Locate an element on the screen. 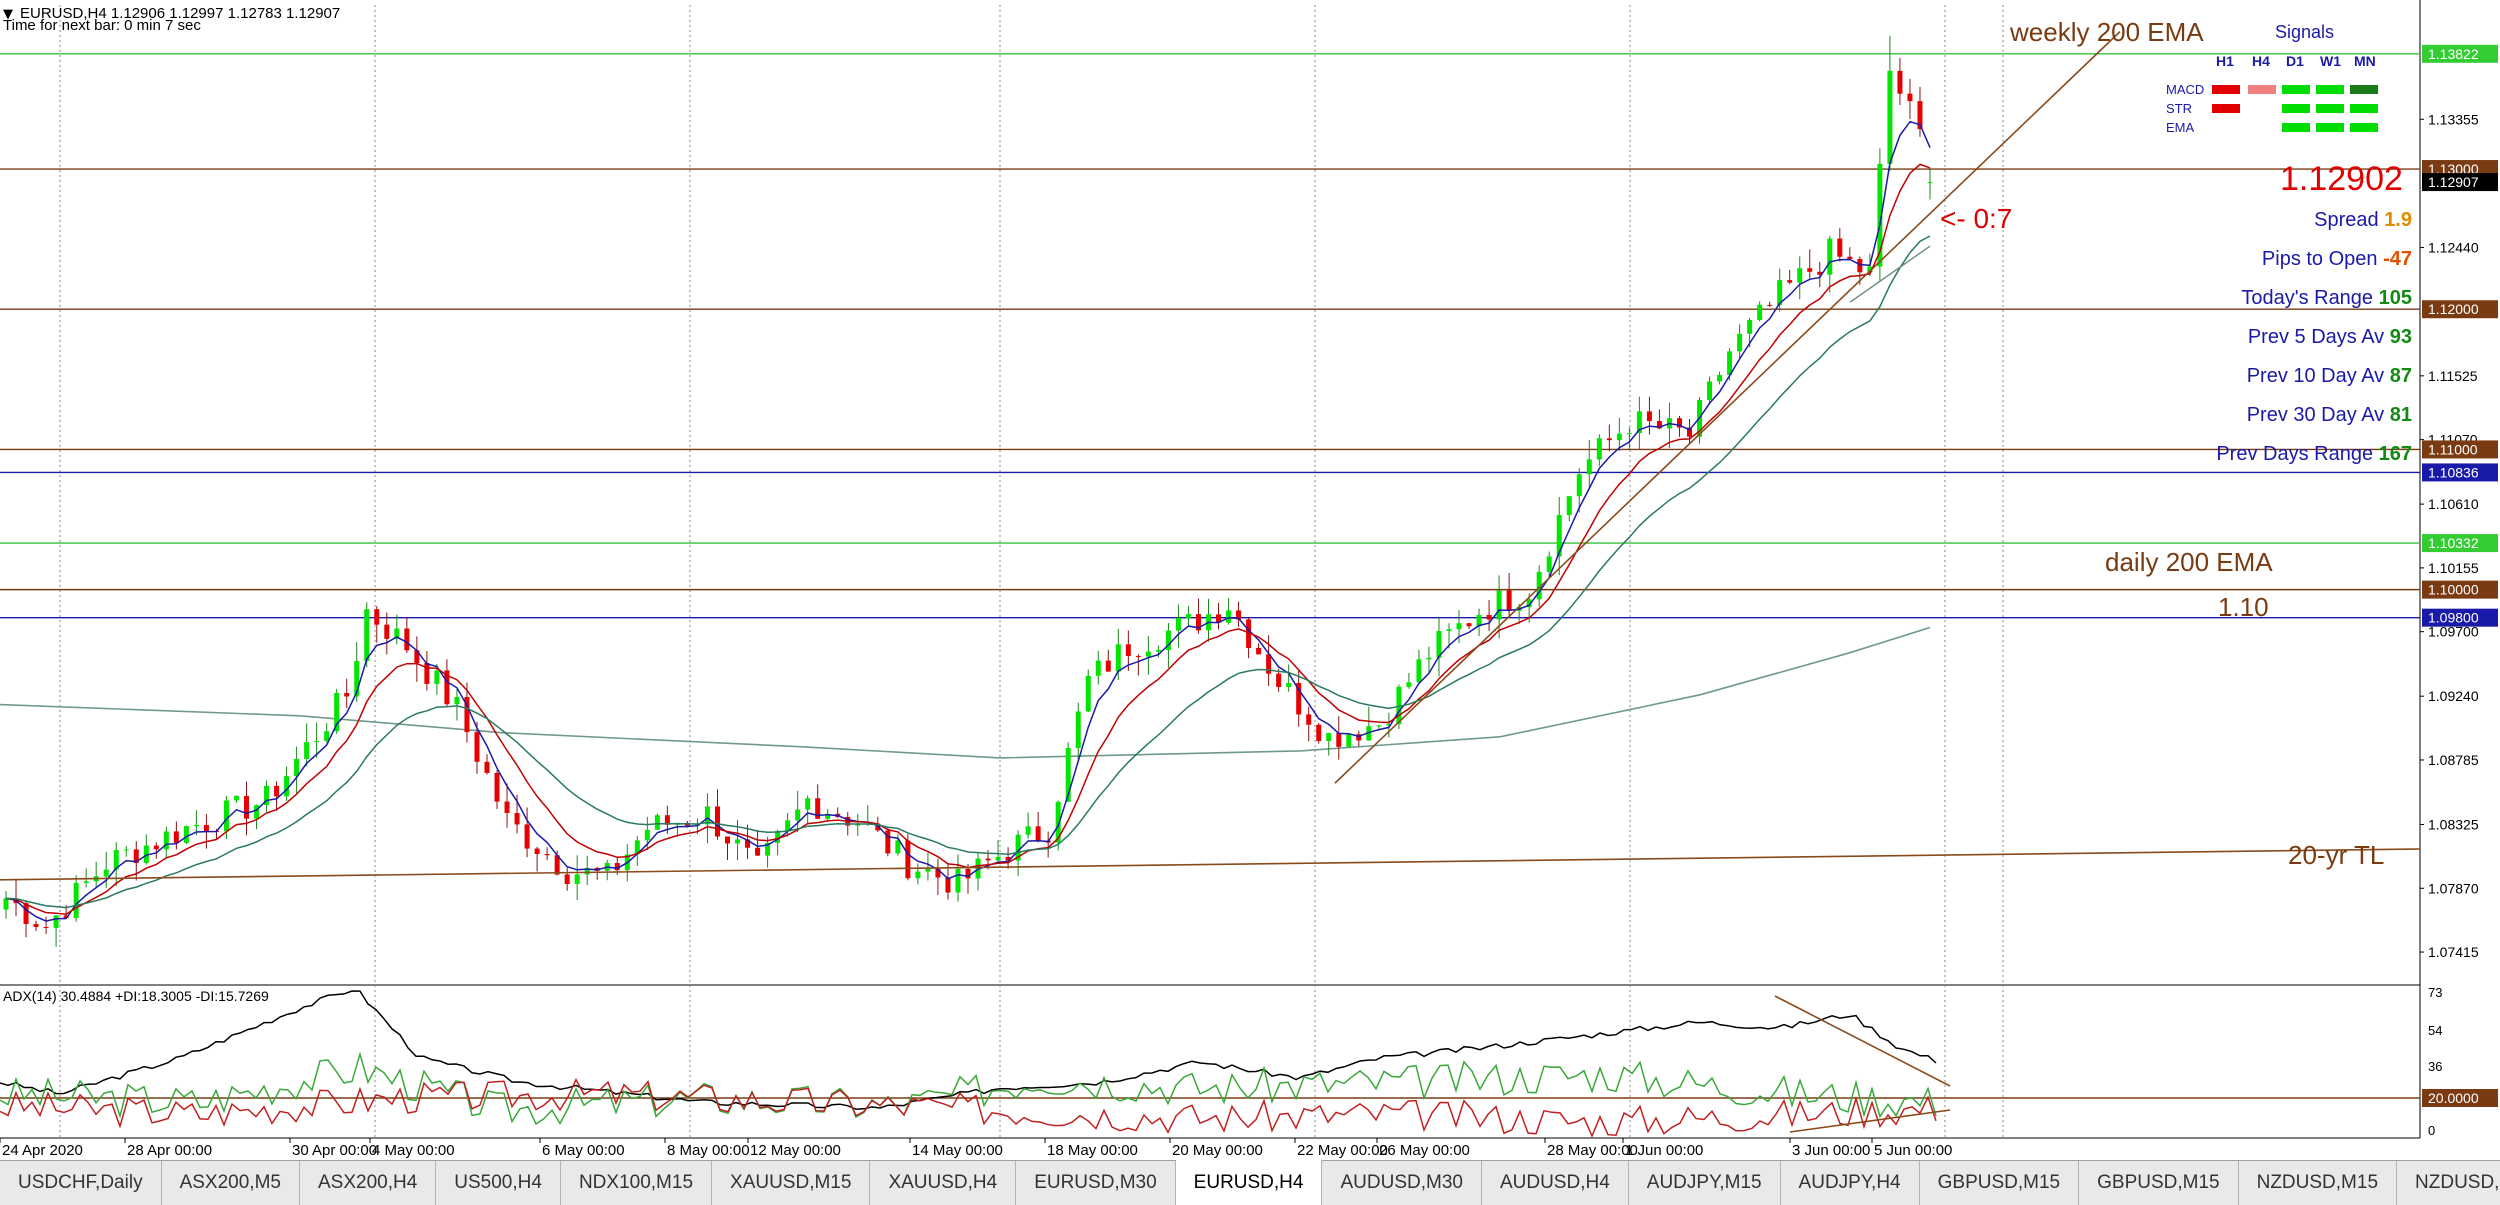 The width and height of the screenshot is (2500, 1205). symbol-tab: NDX100,M15 is located at coordinates (637, 1183).